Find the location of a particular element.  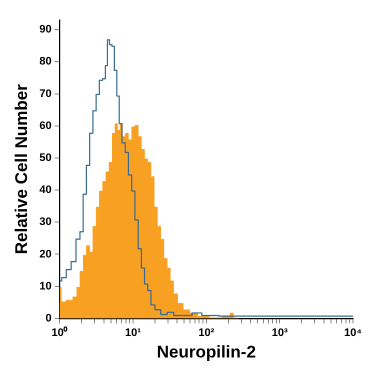

x-tick-label: 10⁴ is located at coordinates (353, 333).